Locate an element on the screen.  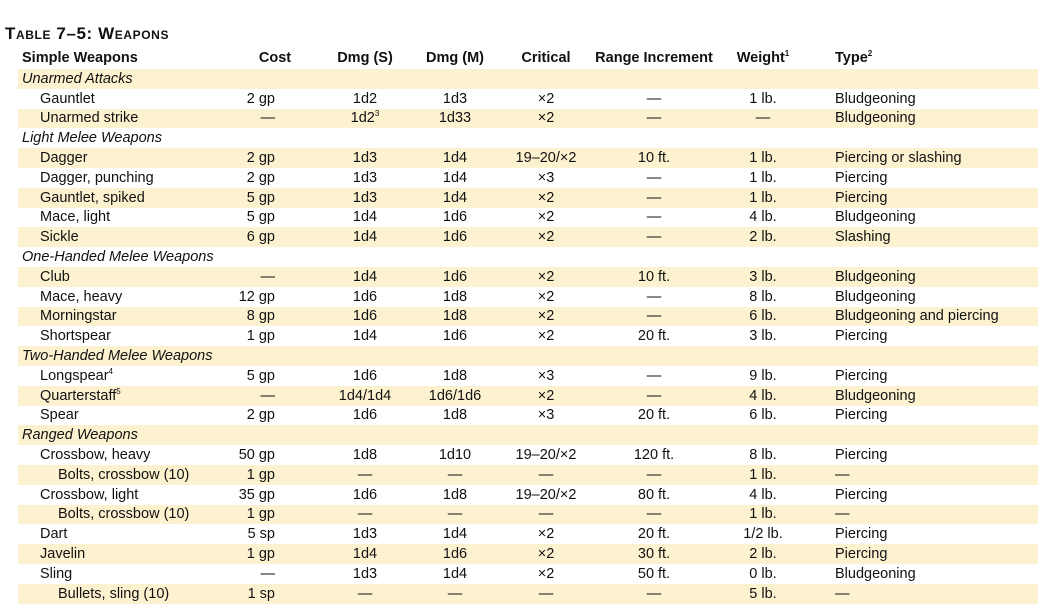
section-title: One-Handed Melee Weapons is located at coordinates (118, 256).